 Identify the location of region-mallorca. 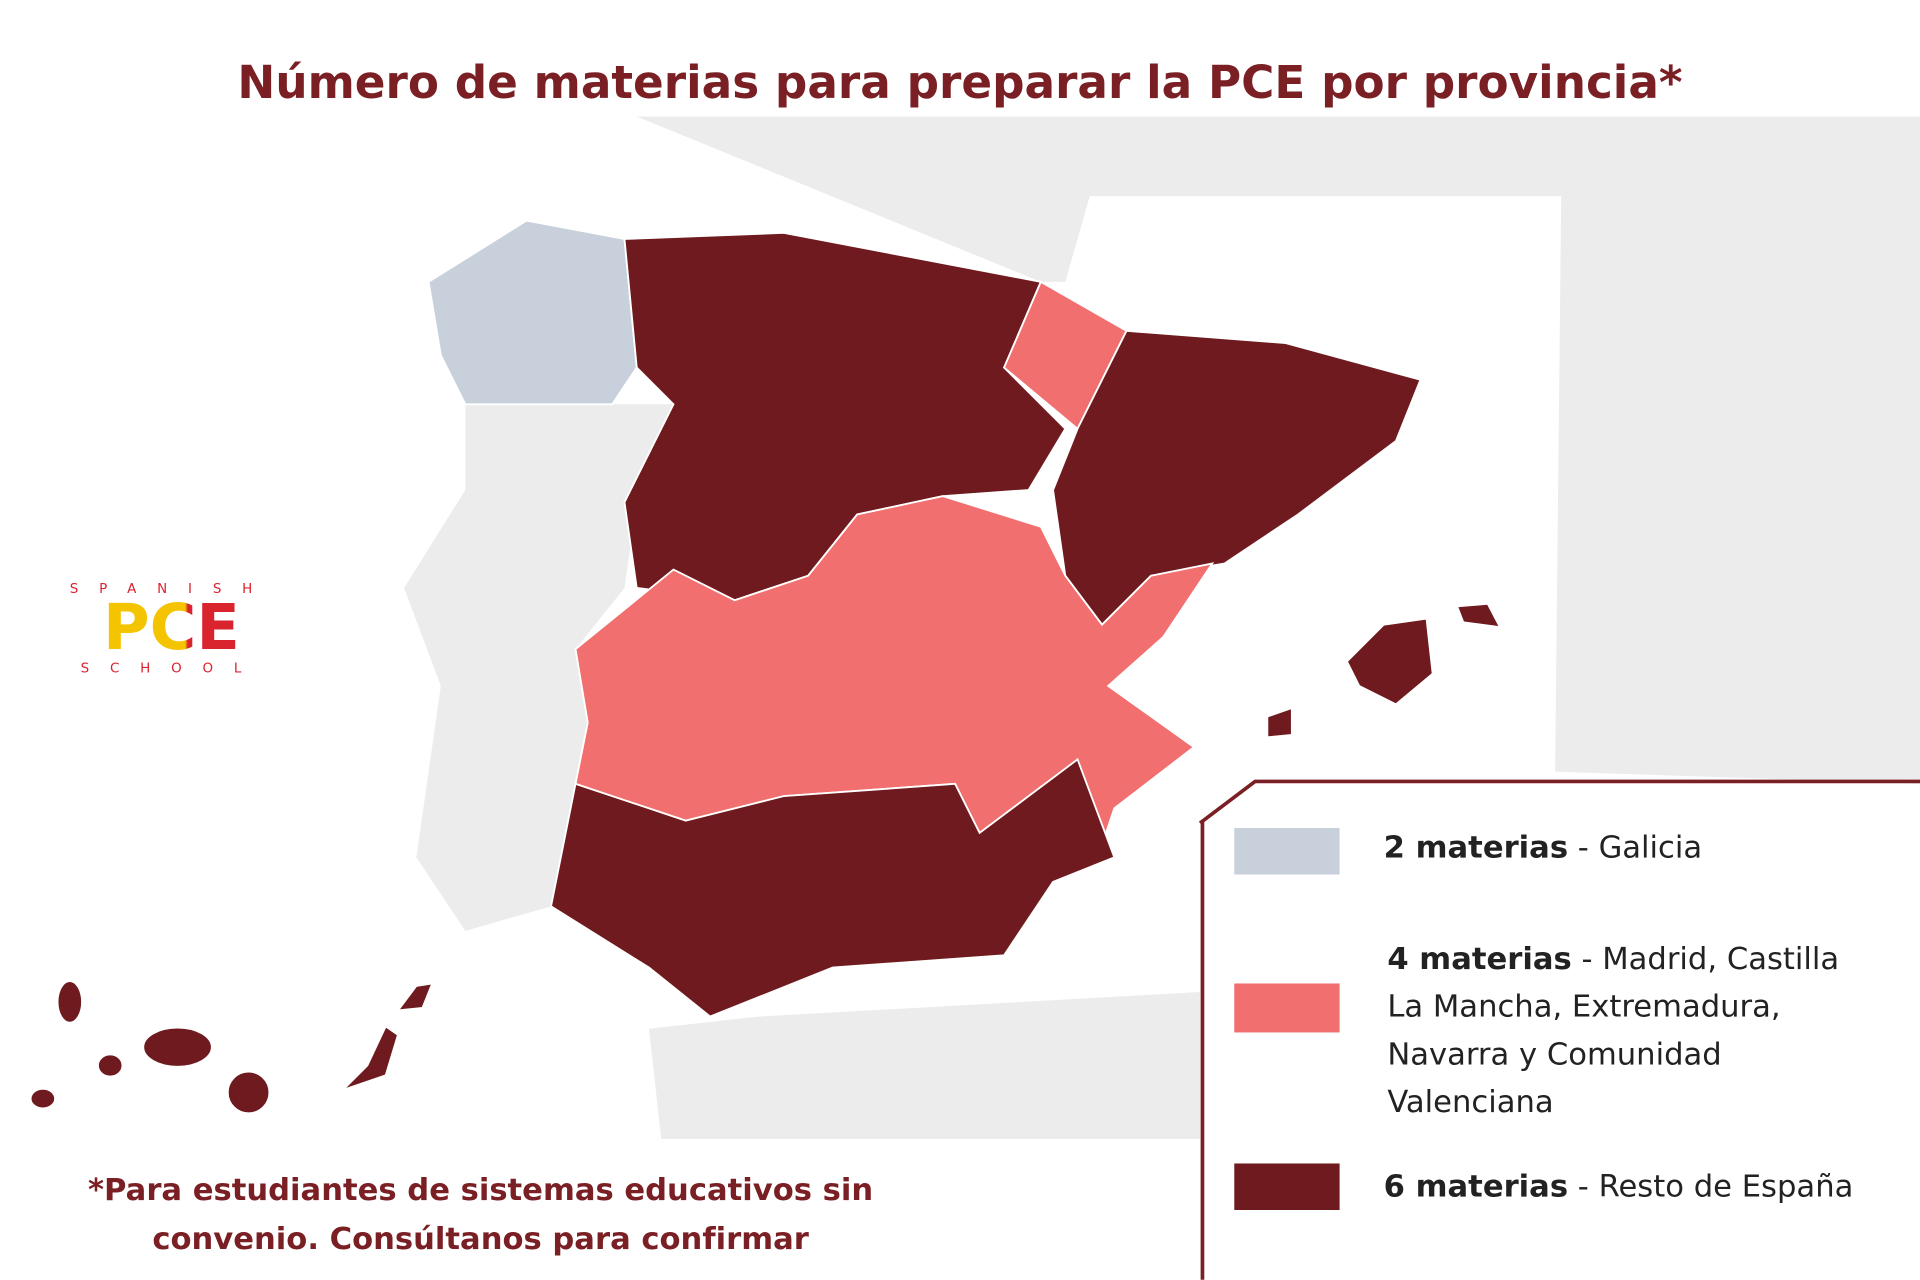
(1389, 661).